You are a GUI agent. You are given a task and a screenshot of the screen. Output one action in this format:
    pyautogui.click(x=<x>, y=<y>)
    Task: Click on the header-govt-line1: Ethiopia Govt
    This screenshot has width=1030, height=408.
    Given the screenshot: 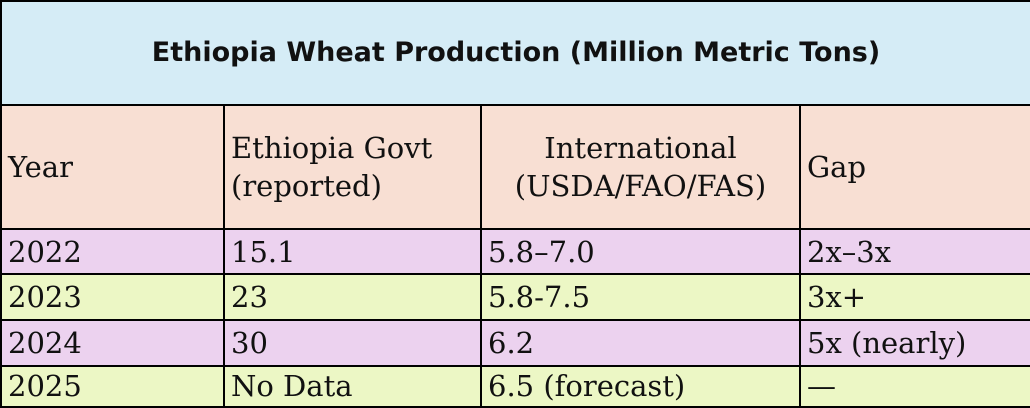 What is the action you would take?
    pyautogui.click(x=332, y=147)
    